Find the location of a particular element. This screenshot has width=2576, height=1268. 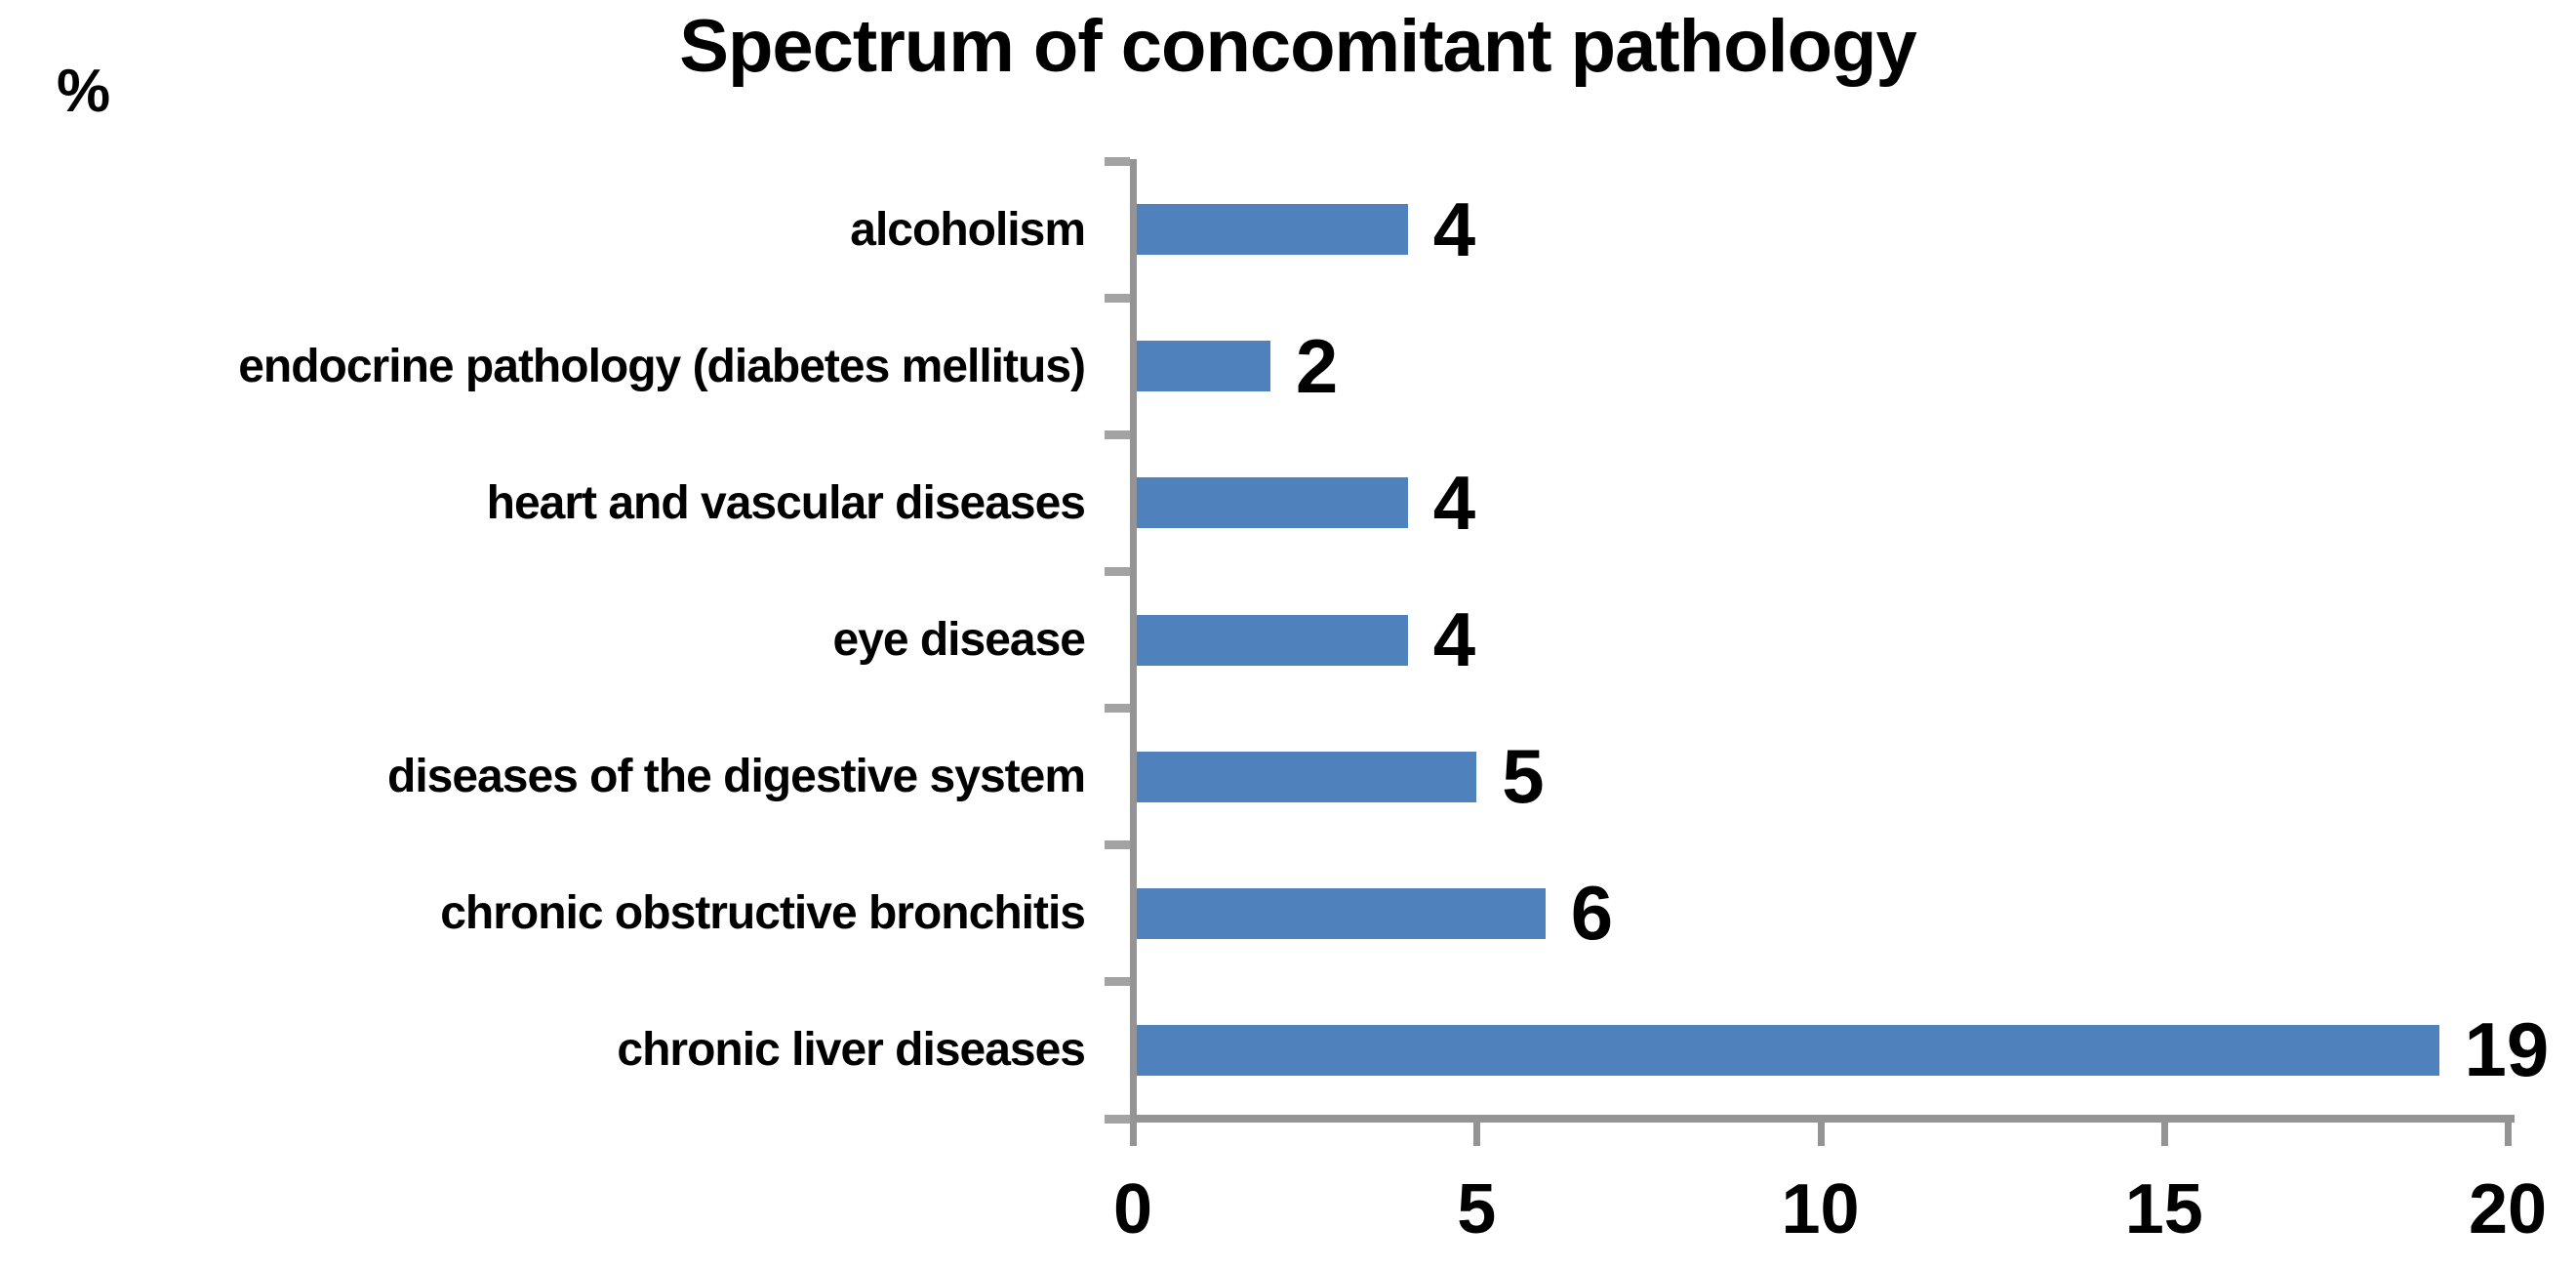

category-label: eye disease is located at coordinates (959, 640).